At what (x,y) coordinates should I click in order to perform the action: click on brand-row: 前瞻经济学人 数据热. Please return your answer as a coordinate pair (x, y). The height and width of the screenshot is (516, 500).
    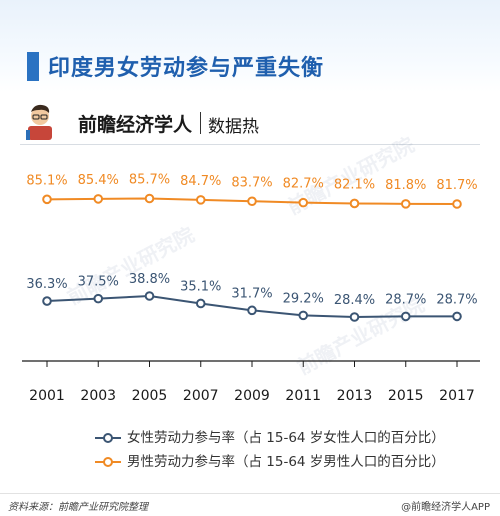
    Looking at the image, I should click on (260, 121).